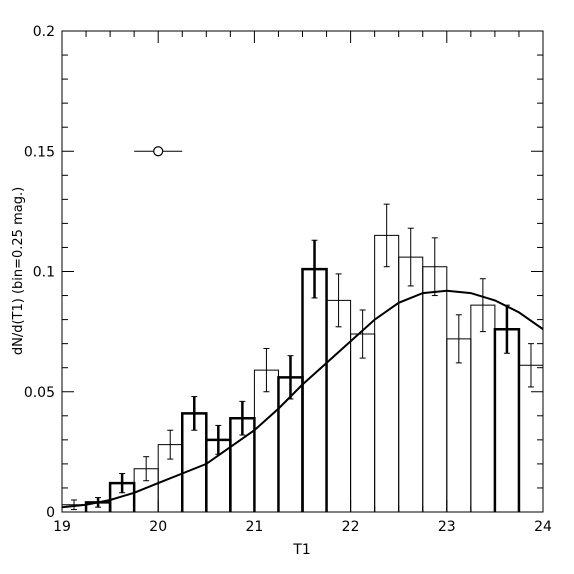 The width and height of the screenshot is (574, 574). Describe the element at coordinates (158, 527) in the screenshot. I see `x-tick-label: 20` at that location.